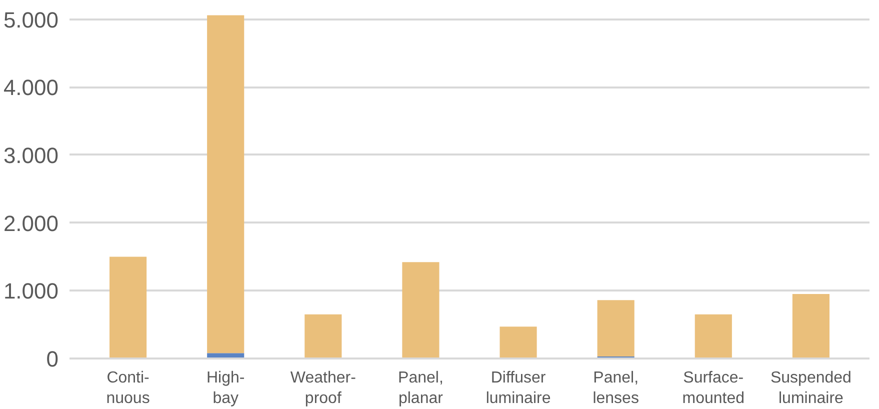  Describe the element at coordinates (518, 388) in the screenshot. I see `x-tick-label: Diffuser luminaire` at that location.